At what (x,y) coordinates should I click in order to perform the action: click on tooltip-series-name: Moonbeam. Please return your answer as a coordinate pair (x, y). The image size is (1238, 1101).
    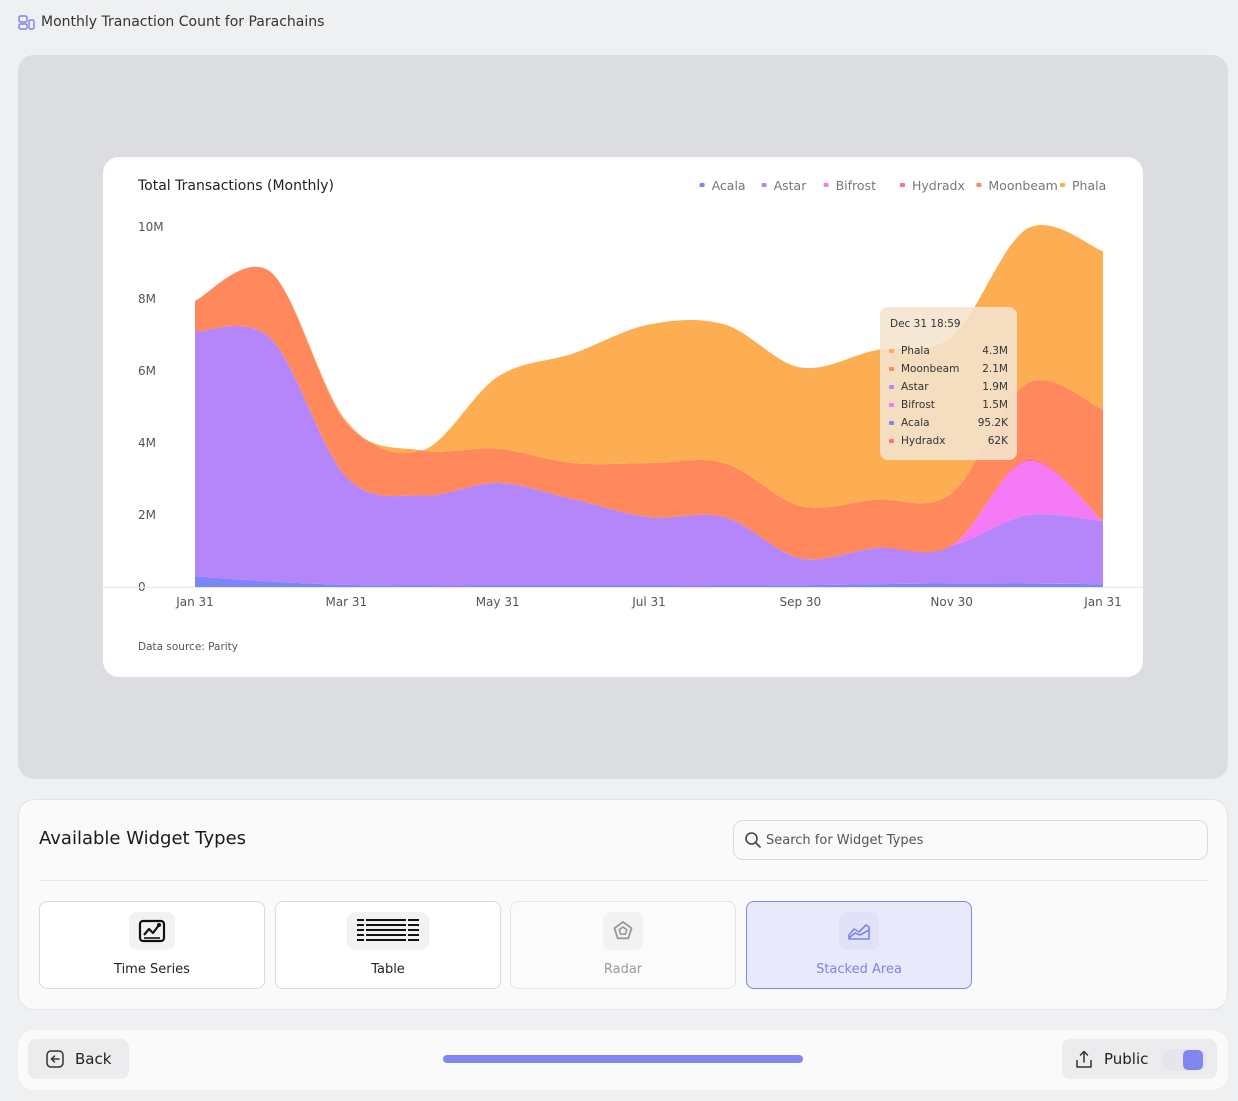
    Looking at the image, I should click on (930, 369).